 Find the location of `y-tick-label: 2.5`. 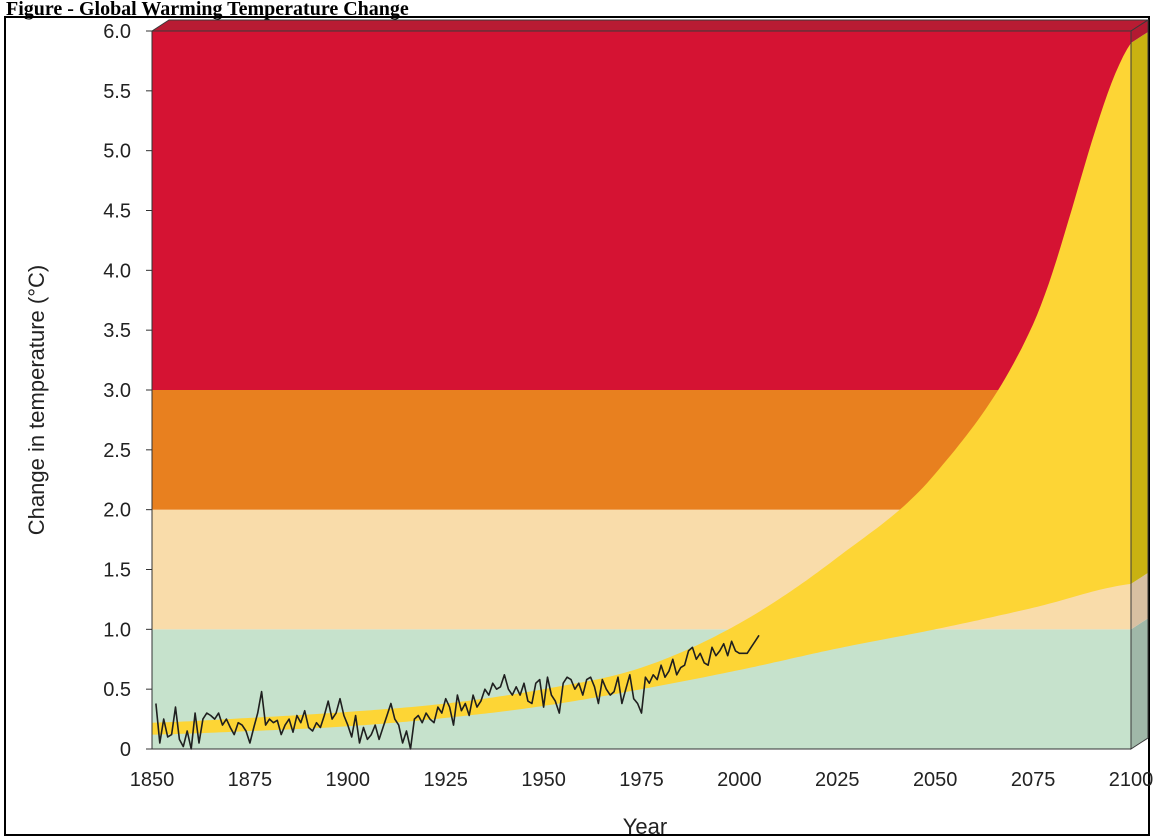

y-tick-label: 2.5 is located at coordinates (117, 451).